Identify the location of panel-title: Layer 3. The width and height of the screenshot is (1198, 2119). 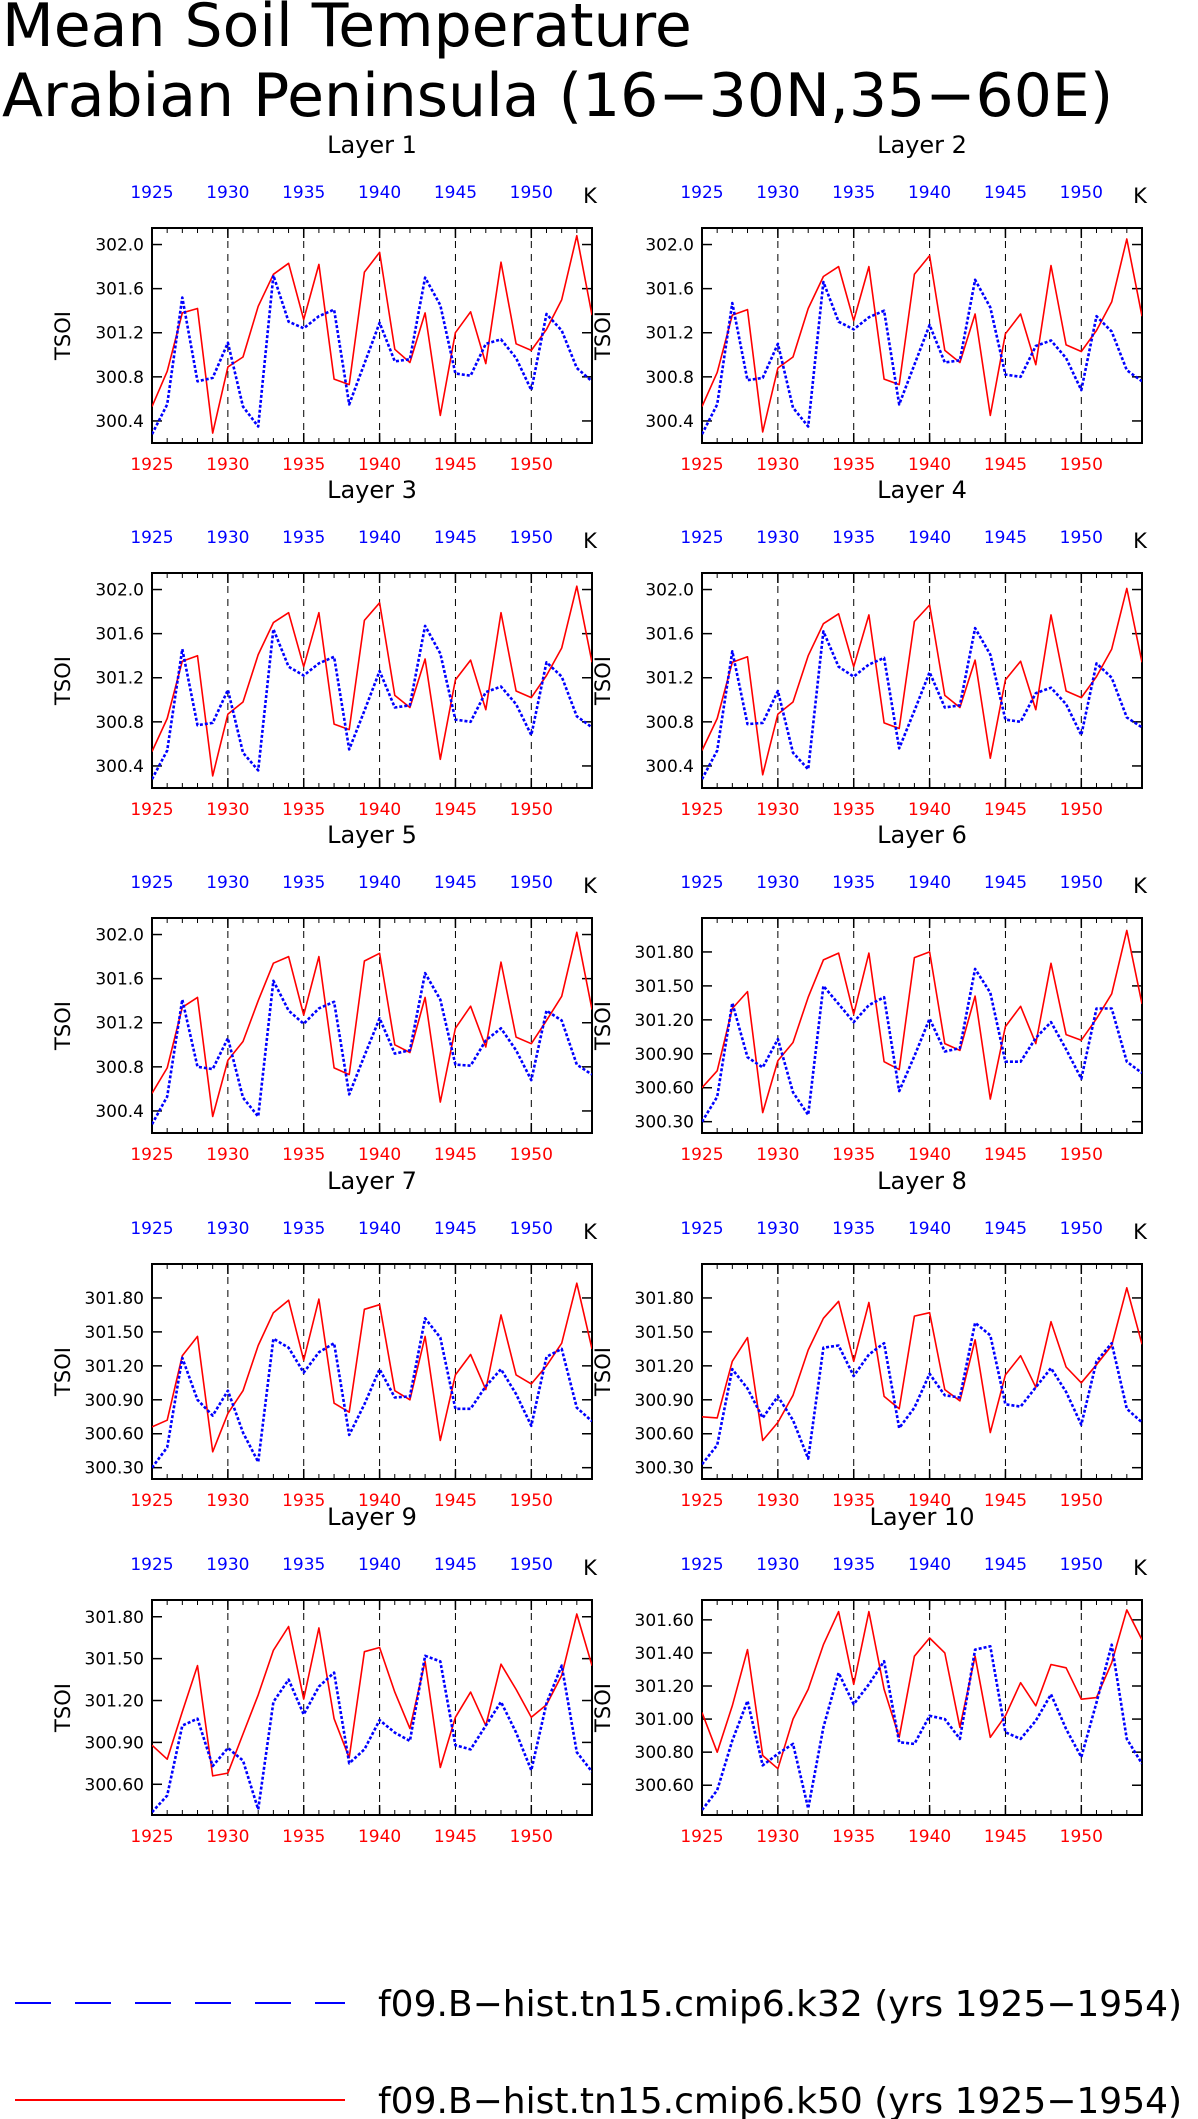
(372, 490).